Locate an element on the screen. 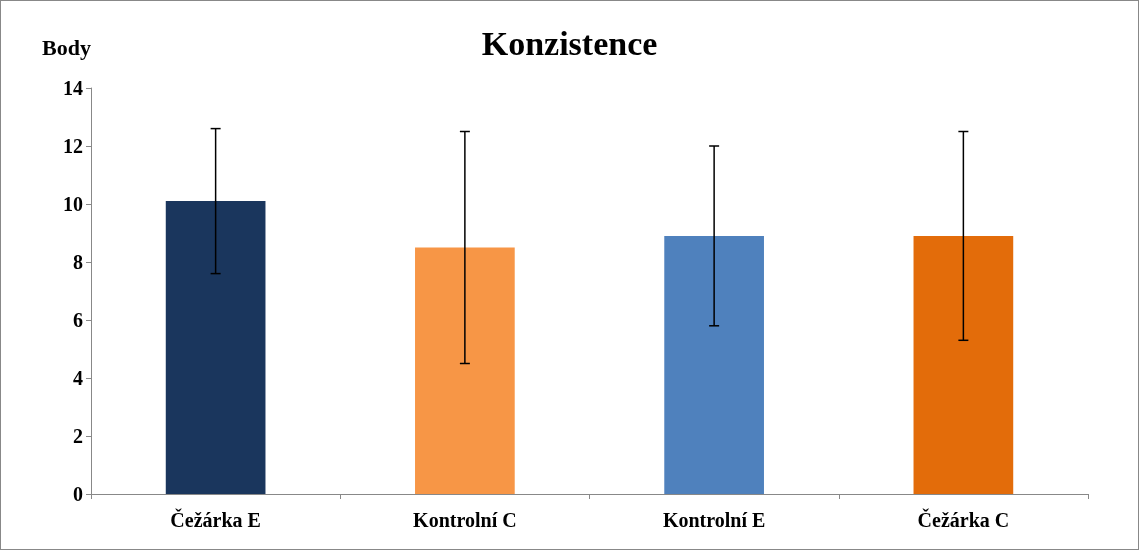 This screenshot has height=550, width=1139. x-tick-label: Kontrolní E is located at coordinates (714, 520).